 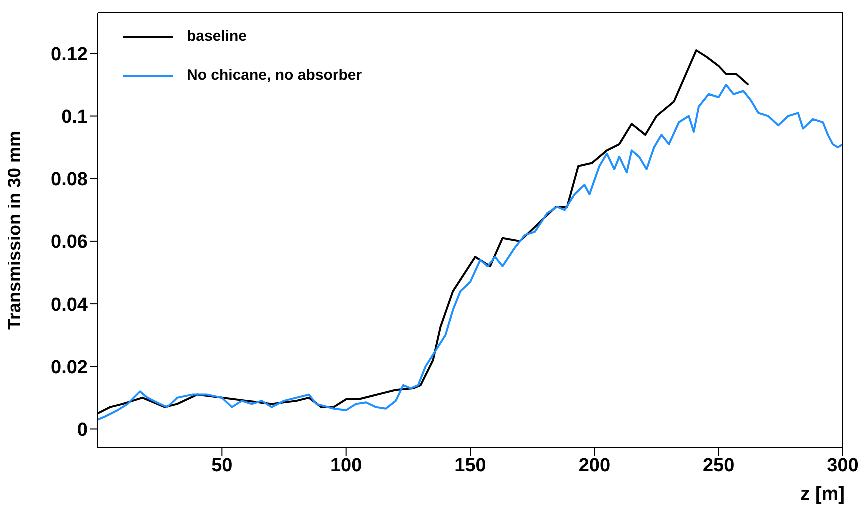 I want to click on x-axis-title: z [m], so click(x=822, y=494).